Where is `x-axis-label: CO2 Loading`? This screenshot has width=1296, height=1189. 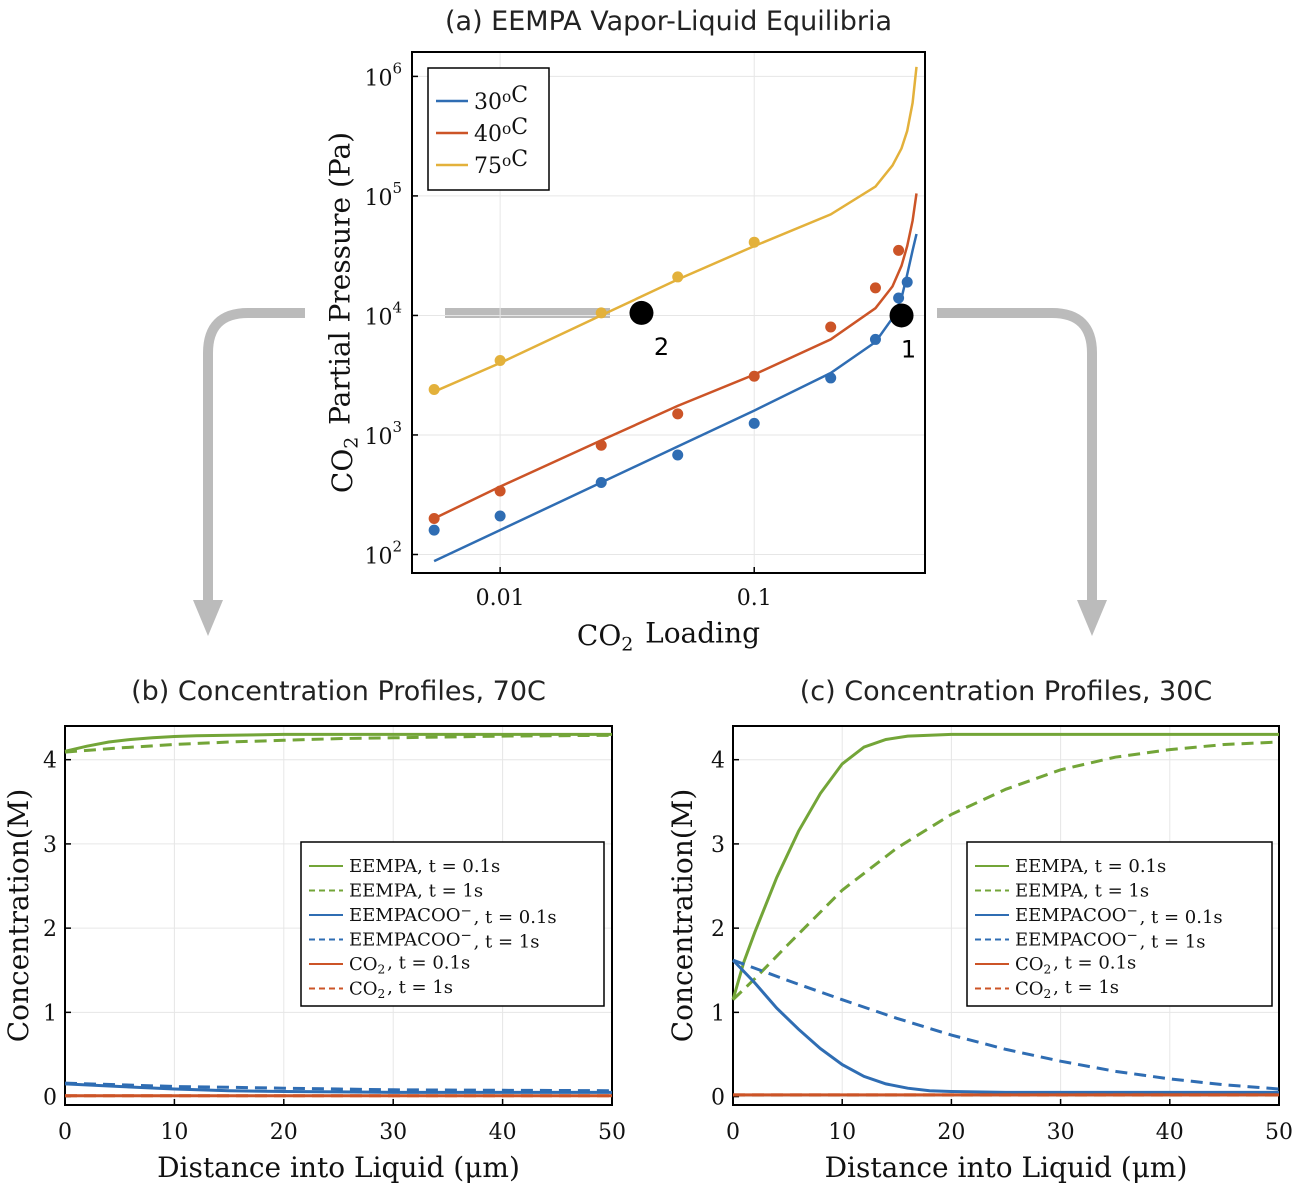 x-axis-label: CO2 Loading is located at coordinates (668, 635).